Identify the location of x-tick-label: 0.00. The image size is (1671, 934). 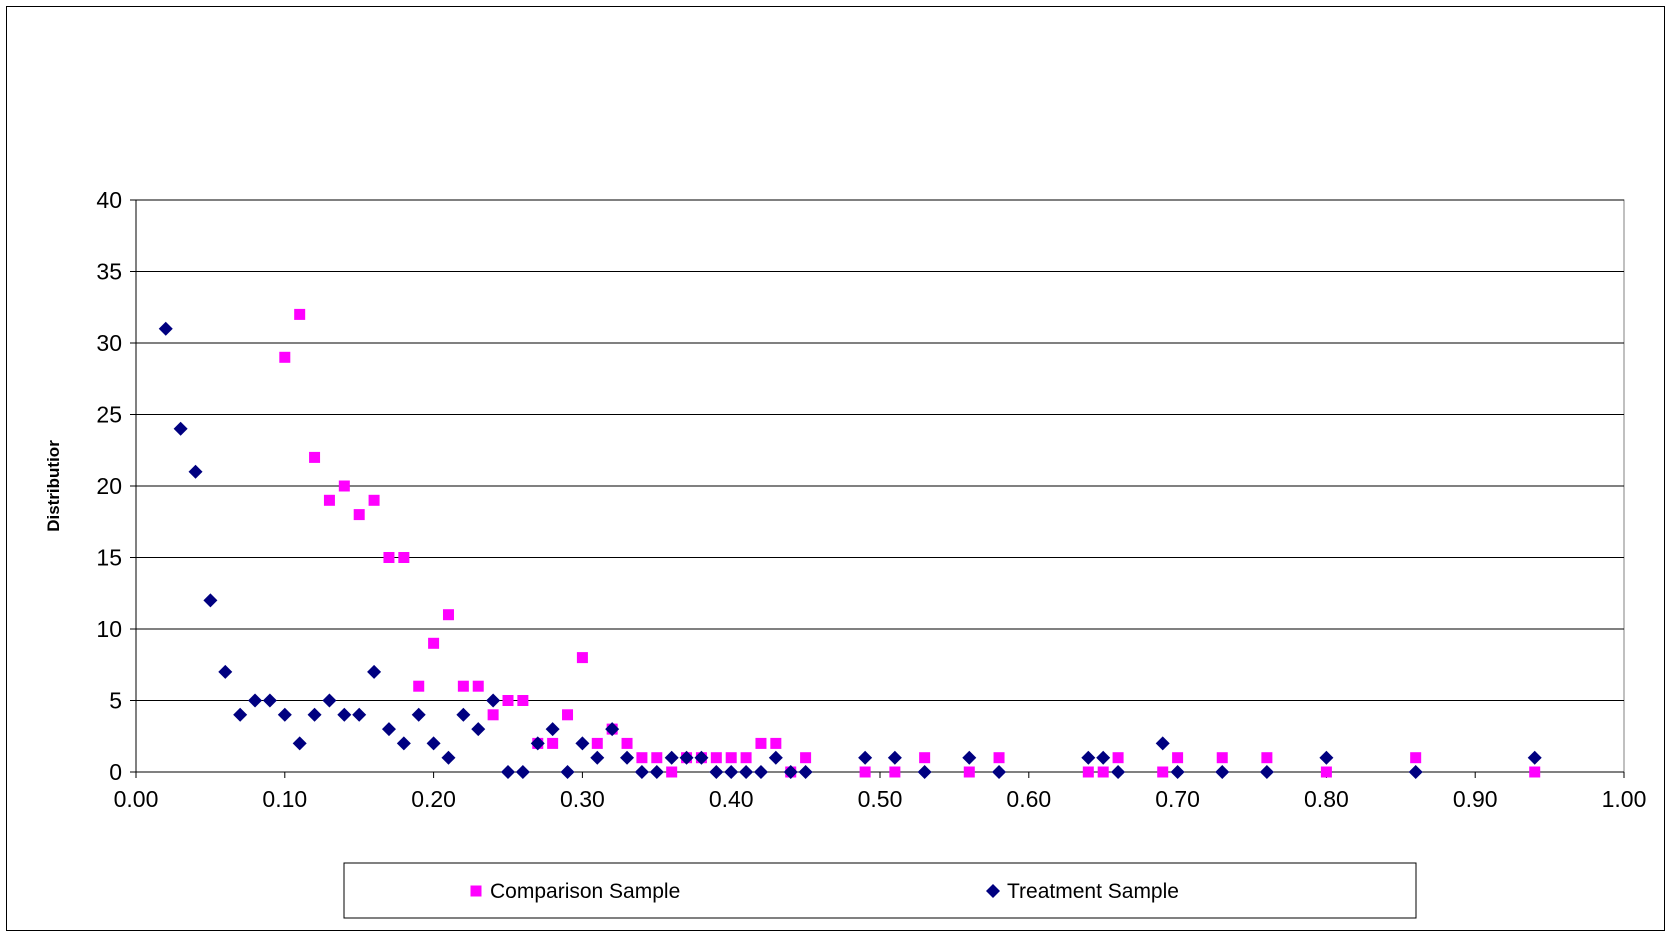
(136, 799).